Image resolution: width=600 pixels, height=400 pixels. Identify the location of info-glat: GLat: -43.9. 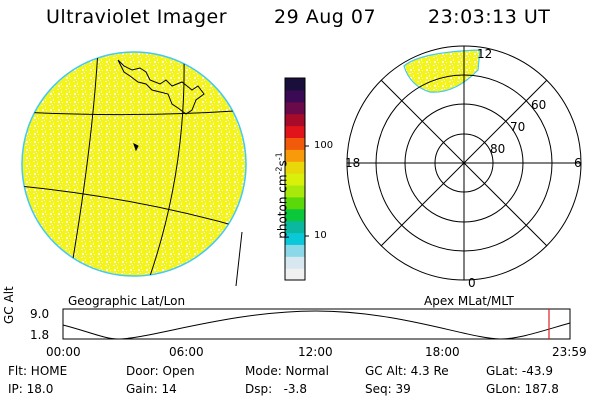
(519, 371).